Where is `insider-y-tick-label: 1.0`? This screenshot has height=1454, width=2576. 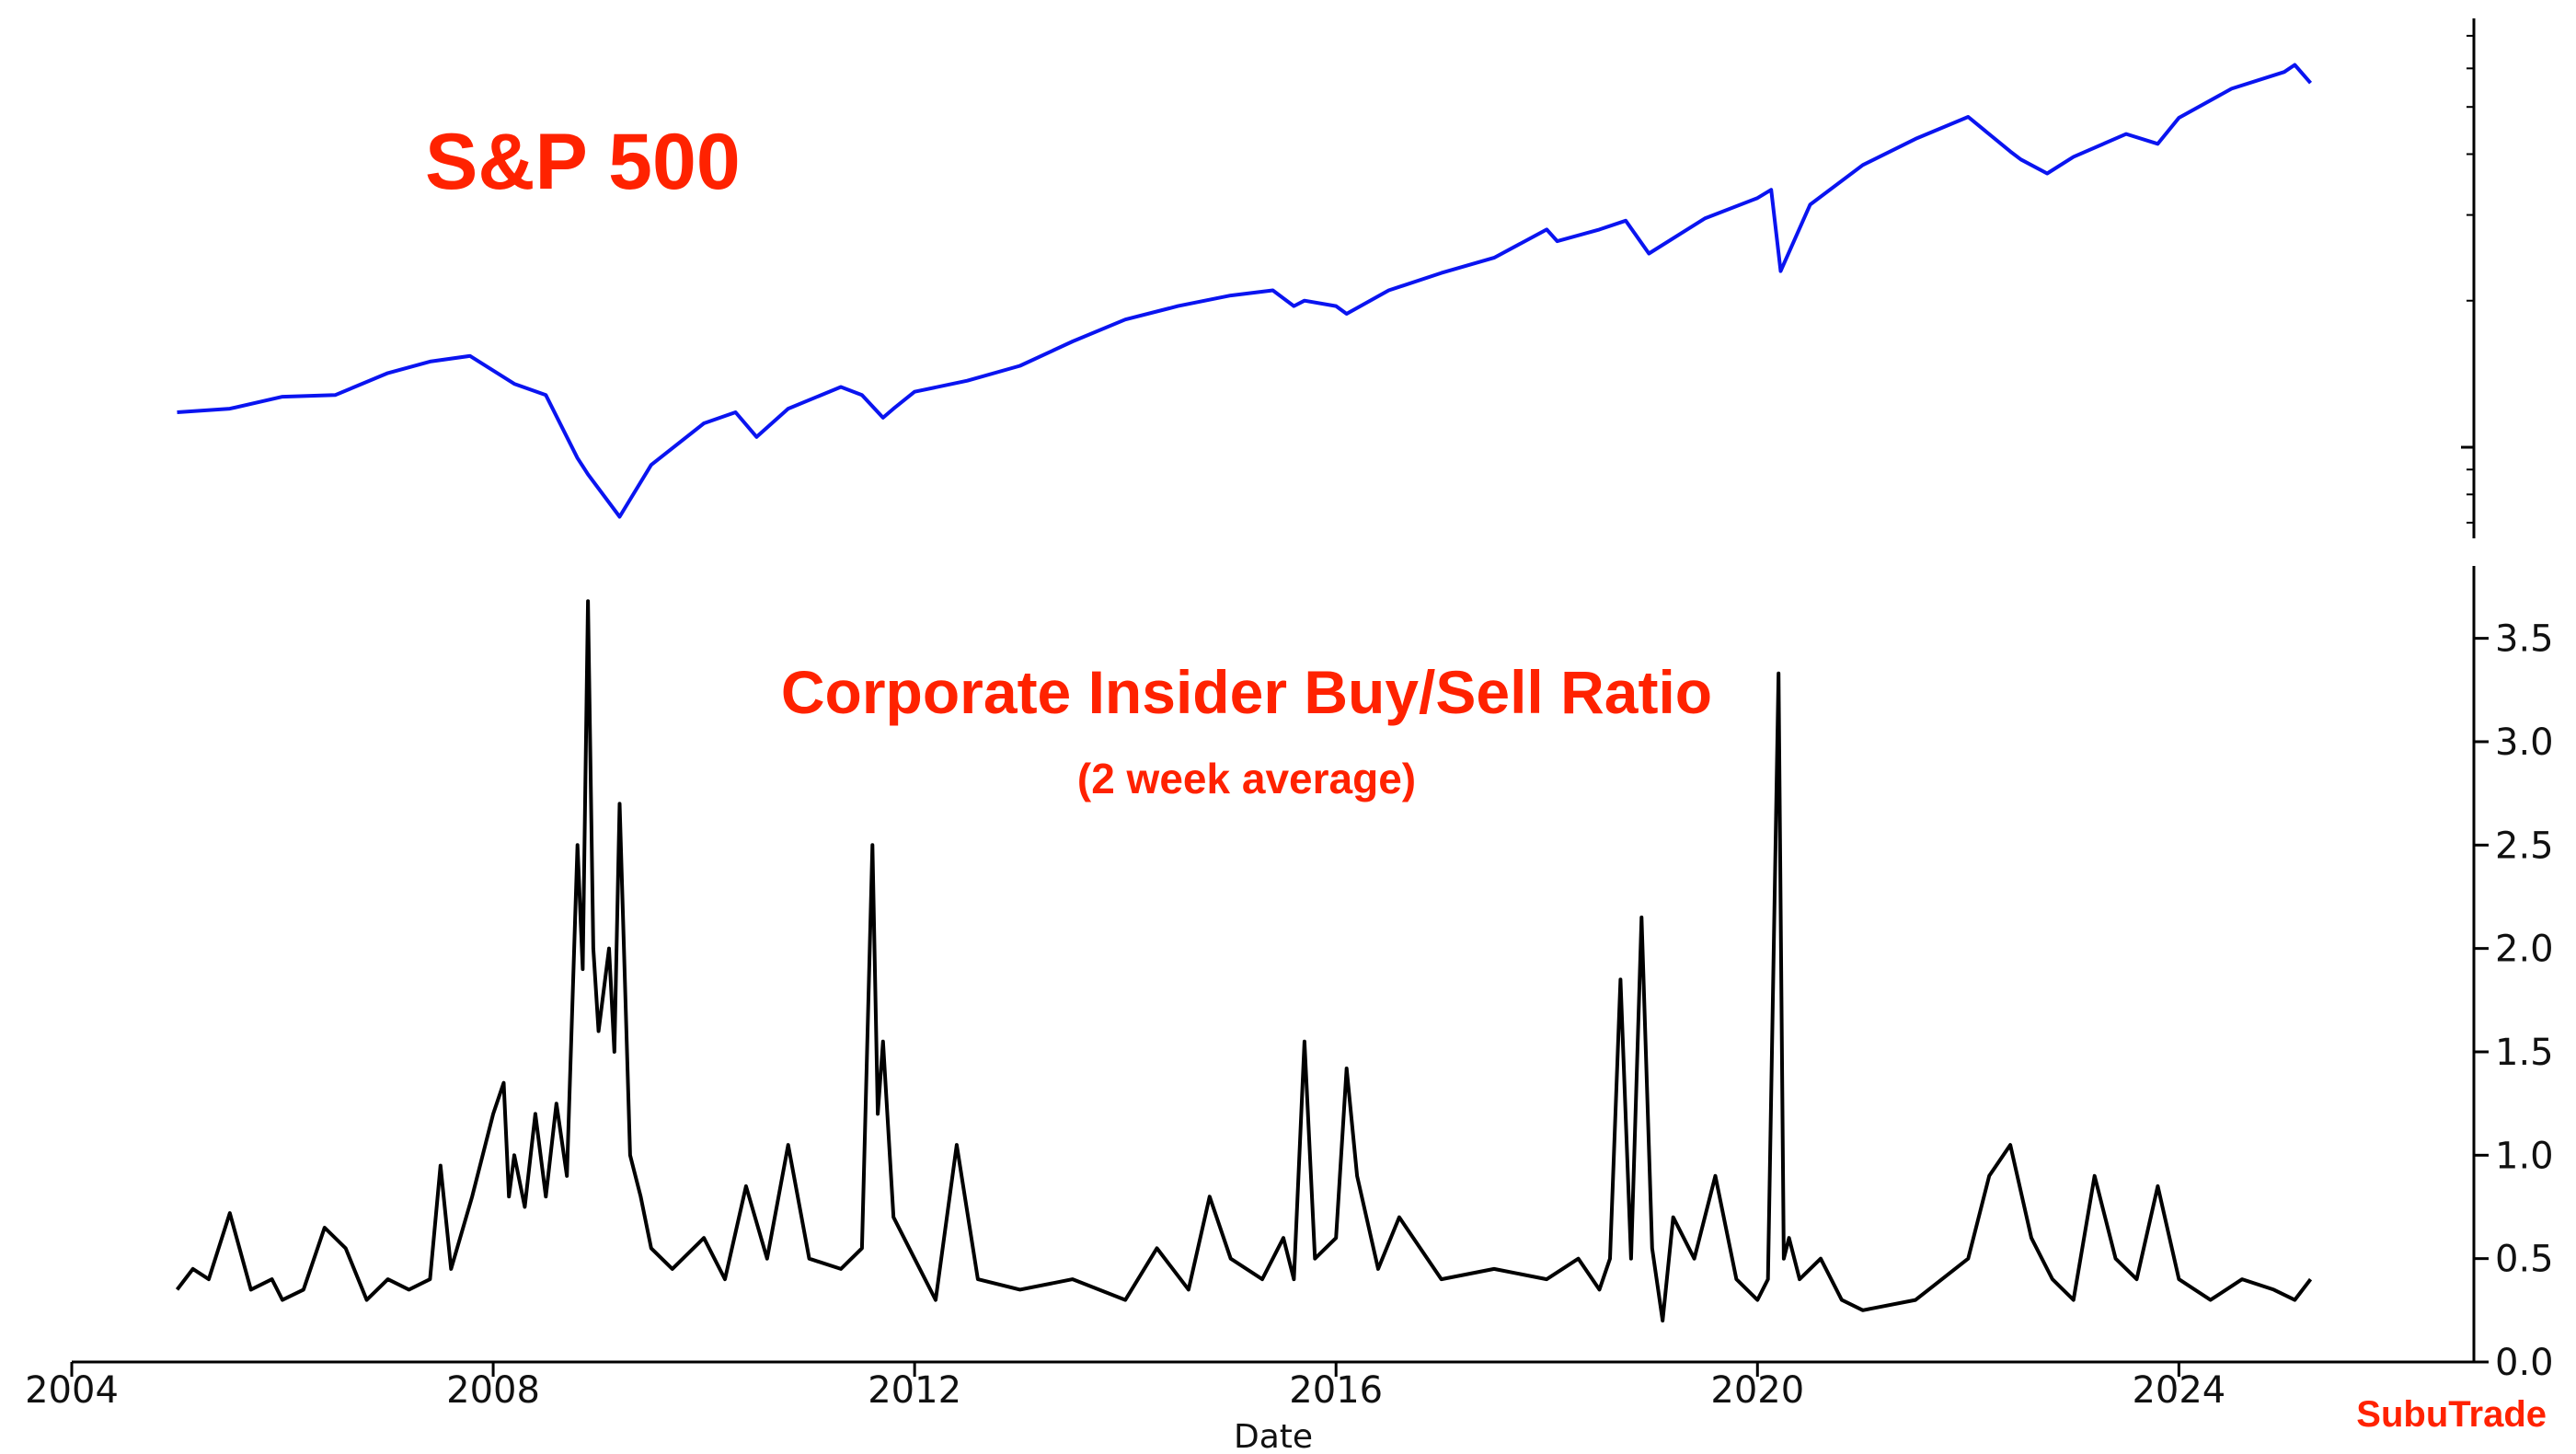 insider-y-tick-label: 1.0 is located at coordinates (2524, 1156).